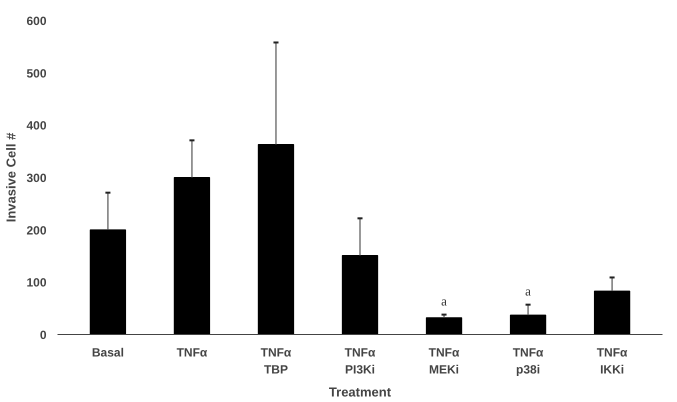 This screenshot has height=402, width=677. I want to click on y-tick-label: 100, so click(36, 283).